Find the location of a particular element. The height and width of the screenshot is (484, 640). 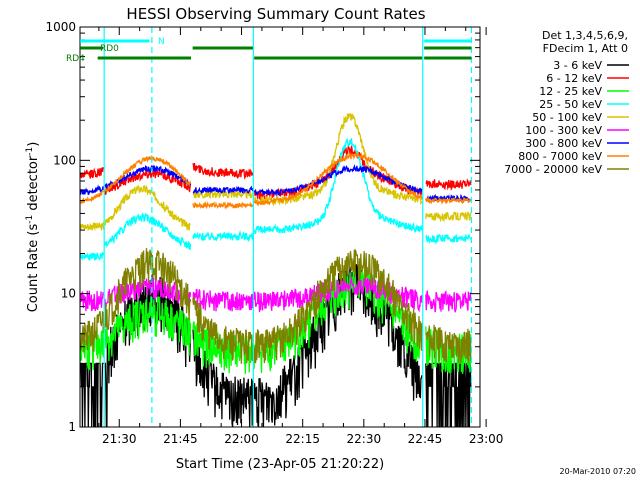

legend-label: 800 - 7000 keV is located at coordinates (560, 156).